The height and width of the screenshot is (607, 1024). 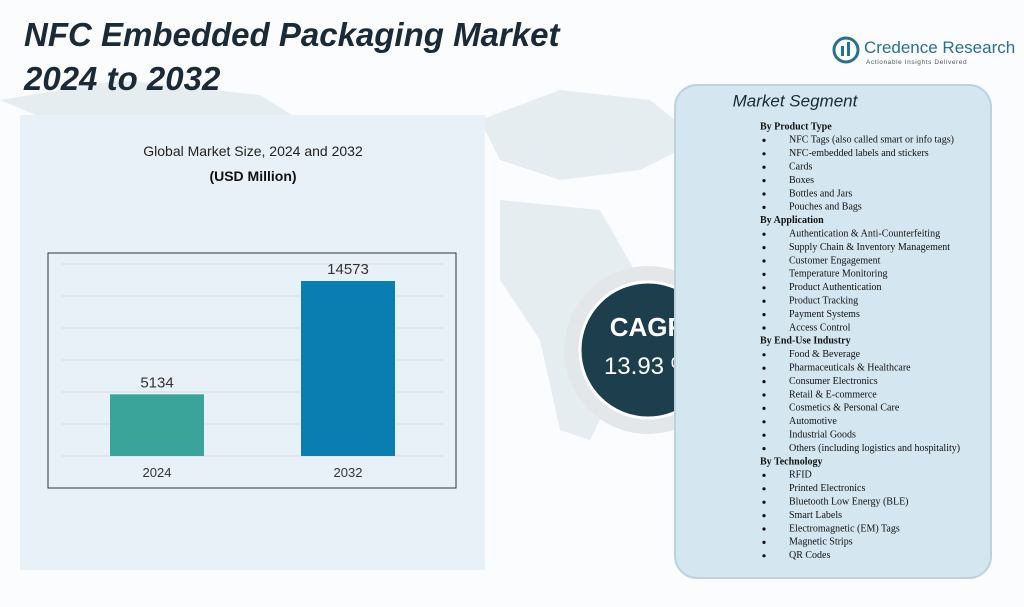 I want to click on segment-item: Temperature Monitoring, so click(x=838, y=274).